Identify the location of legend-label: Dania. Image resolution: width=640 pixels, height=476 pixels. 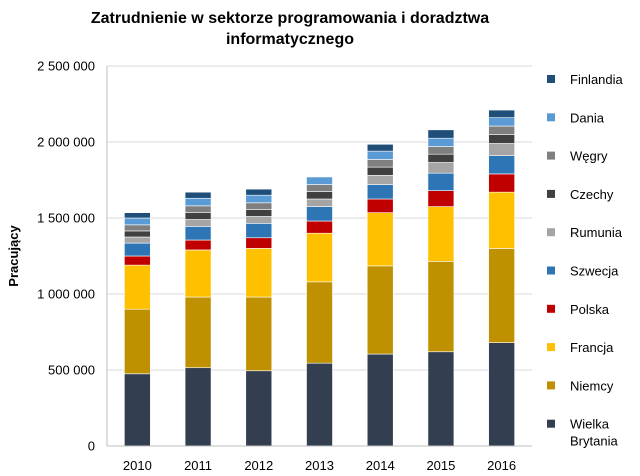
(587, 117).